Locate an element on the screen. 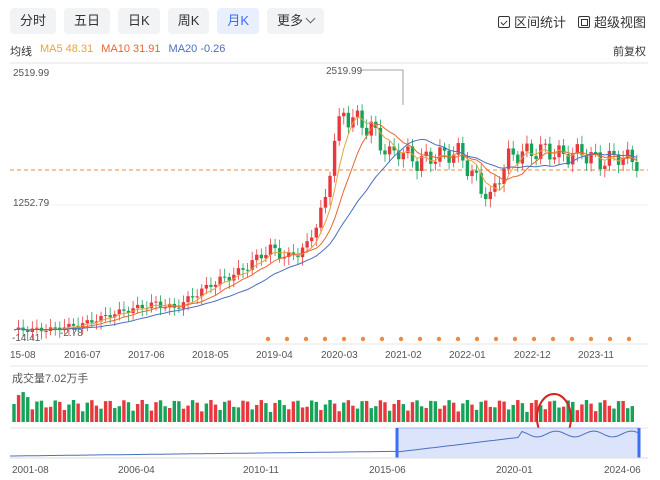 The width and height of the screenshot is (660, 480). super-view-button: 超级视图 is located at coordinates (611, 21).